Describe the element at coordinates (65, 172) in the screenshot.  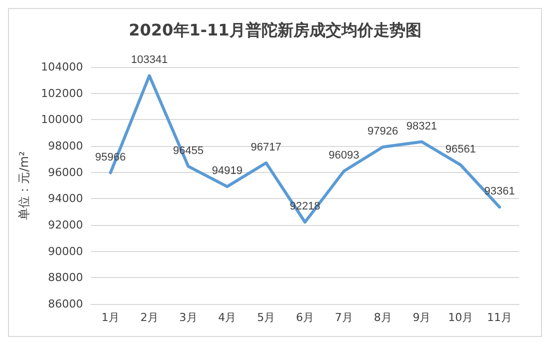
I see `y-tick-label: 96000` at that location.